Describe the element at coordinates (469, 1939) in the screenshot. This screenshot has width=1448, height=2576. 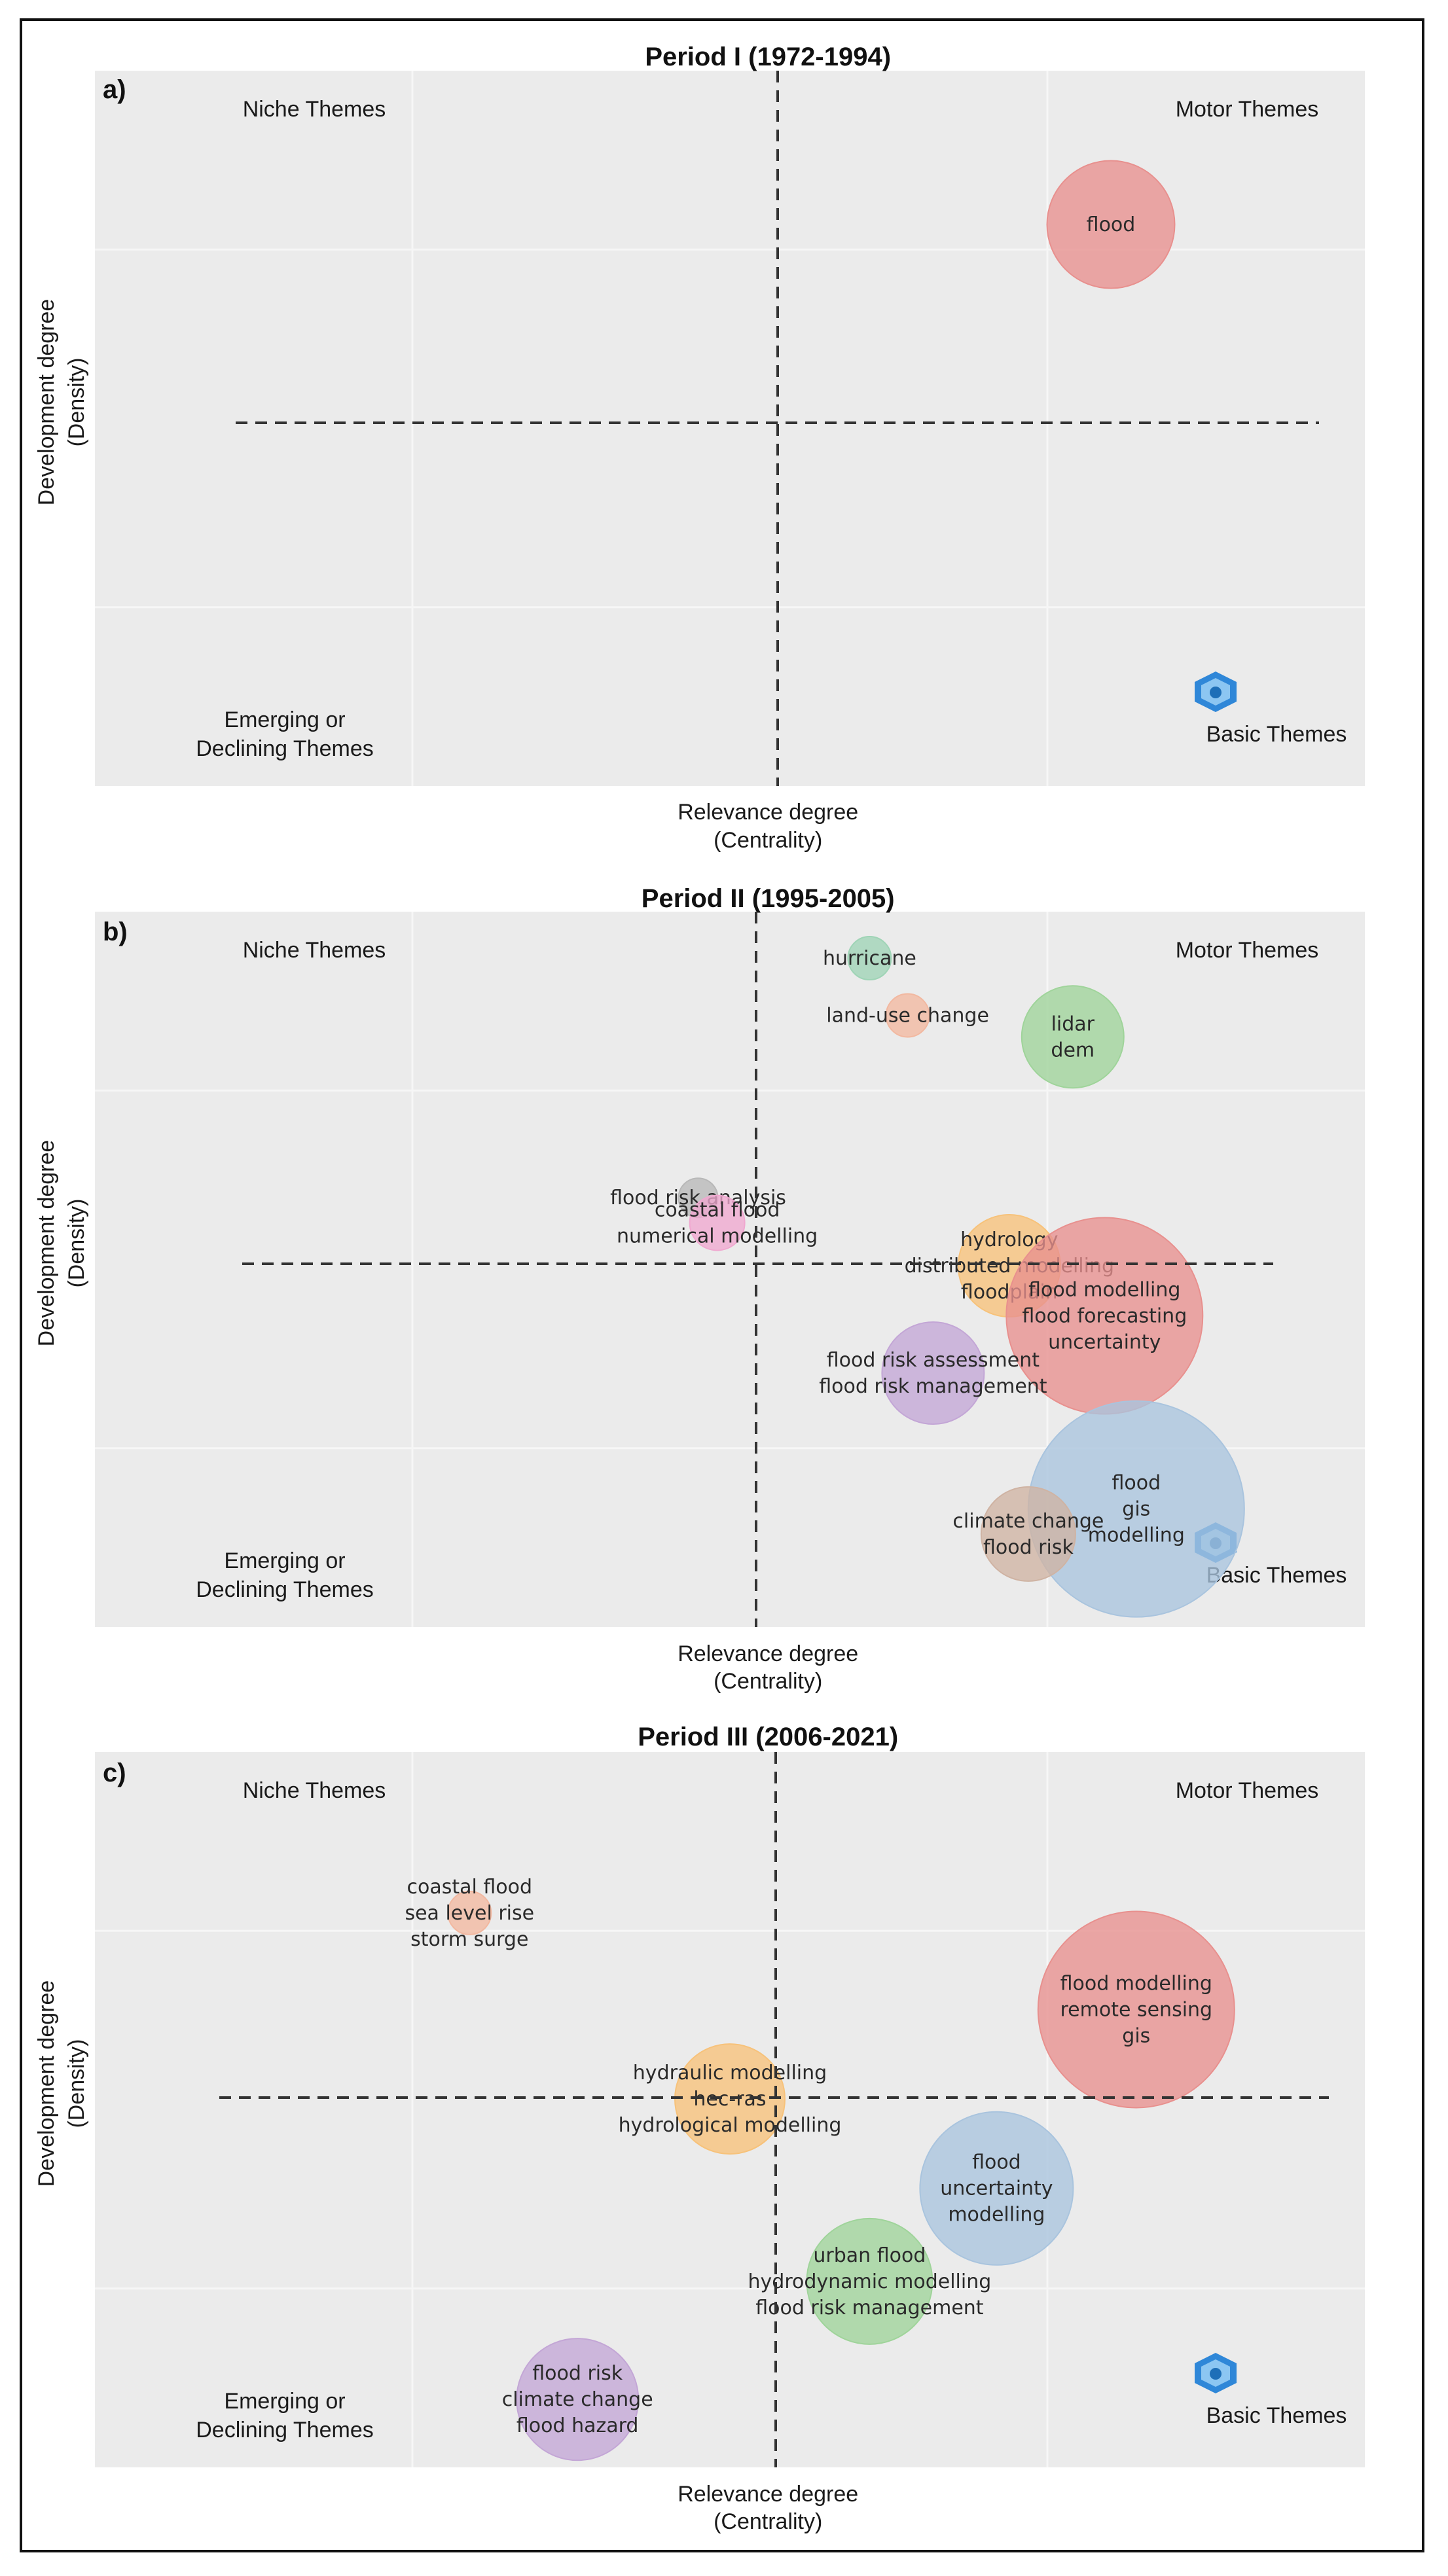
I see `bubble-label: storm surge` at that location.